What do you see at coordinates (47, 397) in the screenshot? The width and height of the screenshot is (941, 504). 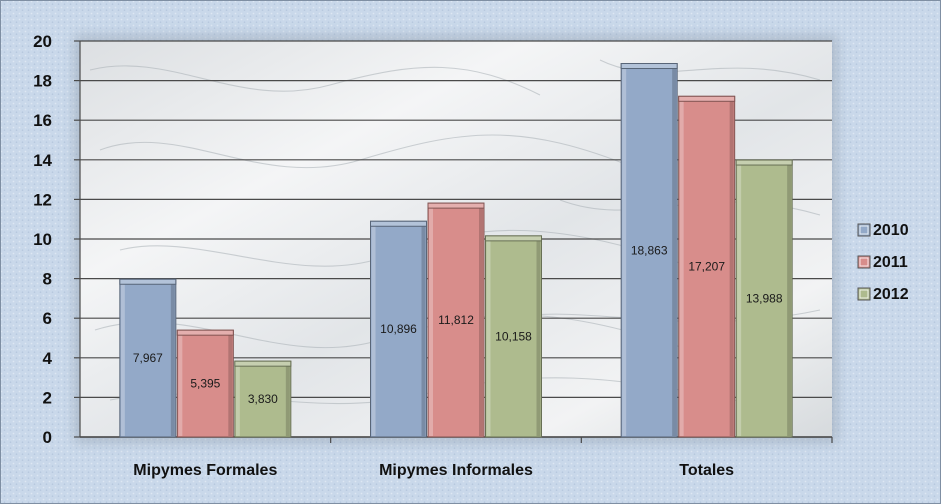 I see `y-tick-label: 2` at bounding box center [47, 397].